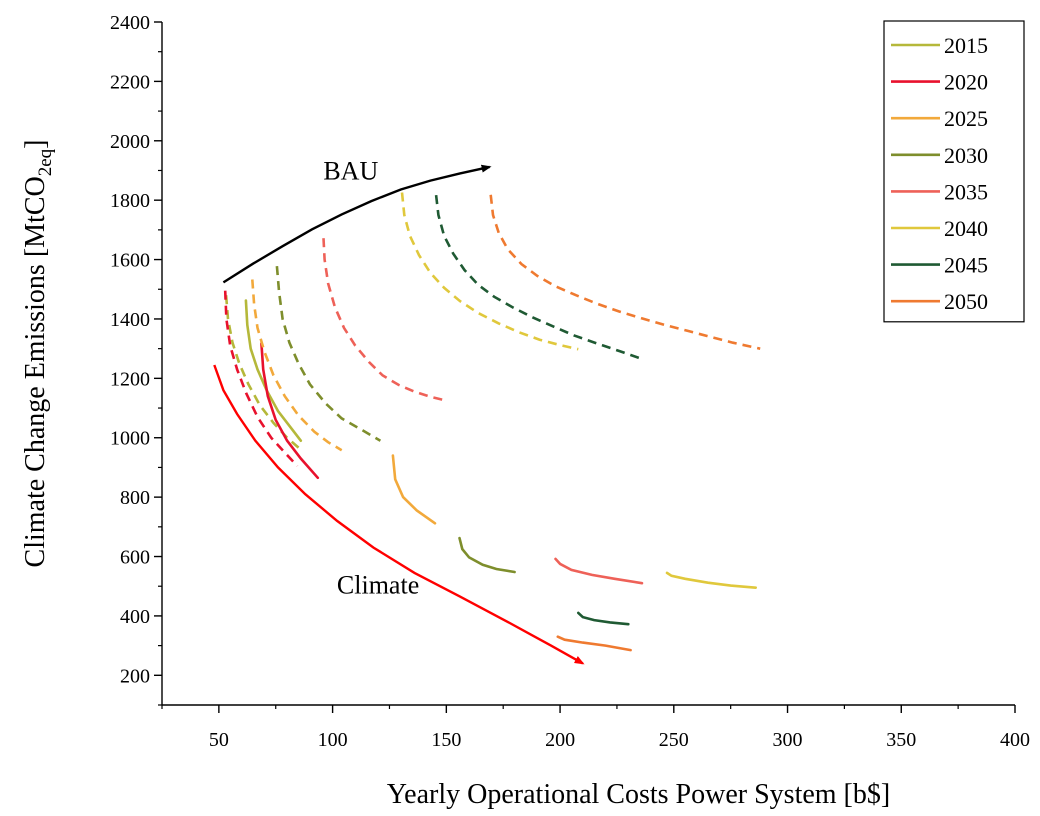  Describe the element at coordinates (378, 585) in the screenshot. I see `annotation-label-climate: Climate` at that location.